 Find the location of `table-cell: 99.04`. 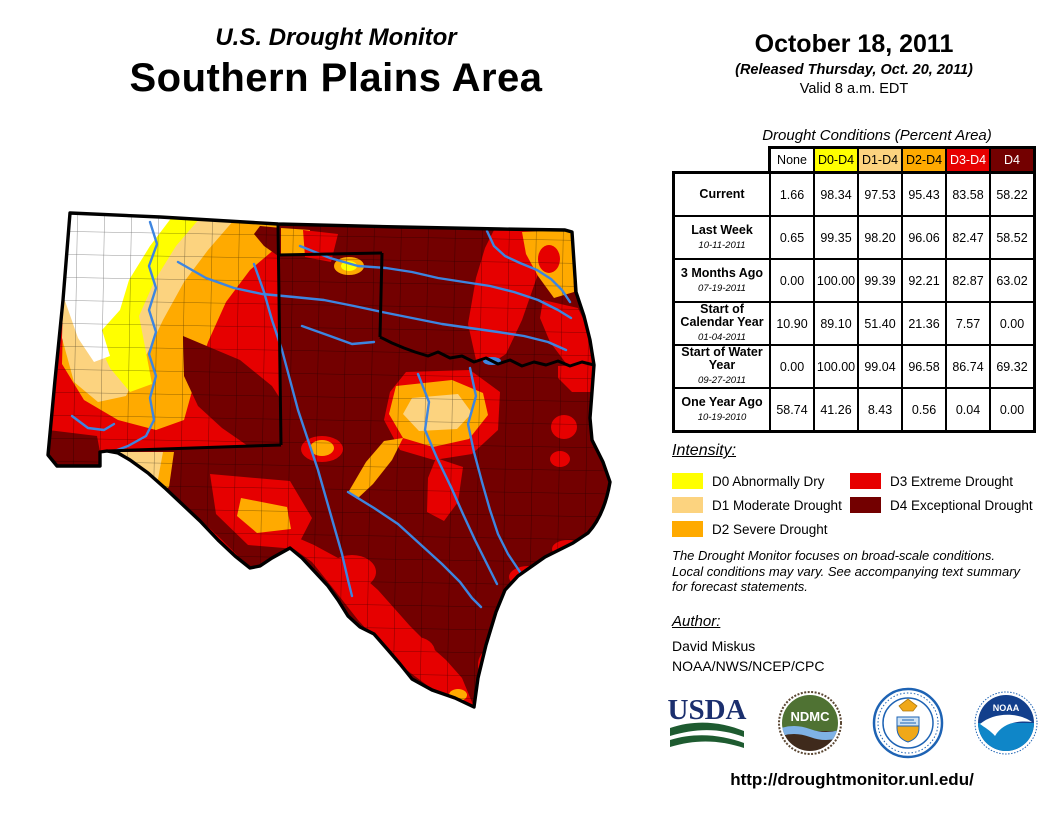

table-cell: 99.04 is located at coordinates (880, 366).